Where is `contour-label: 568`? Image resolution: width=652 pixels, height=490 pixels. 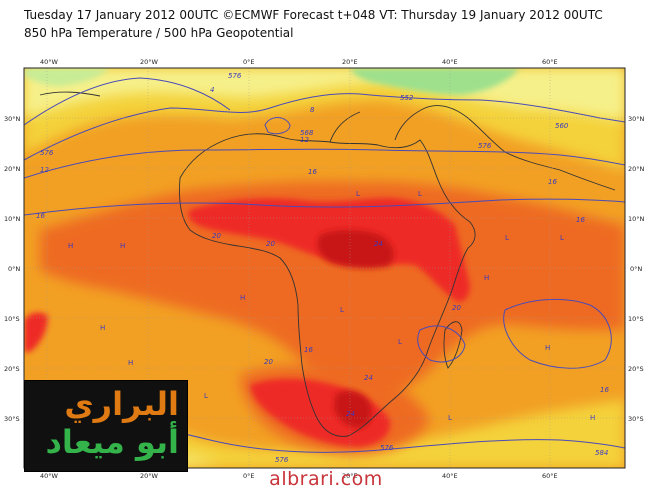
contour-label: 568 is located at coordinates (307, 133).